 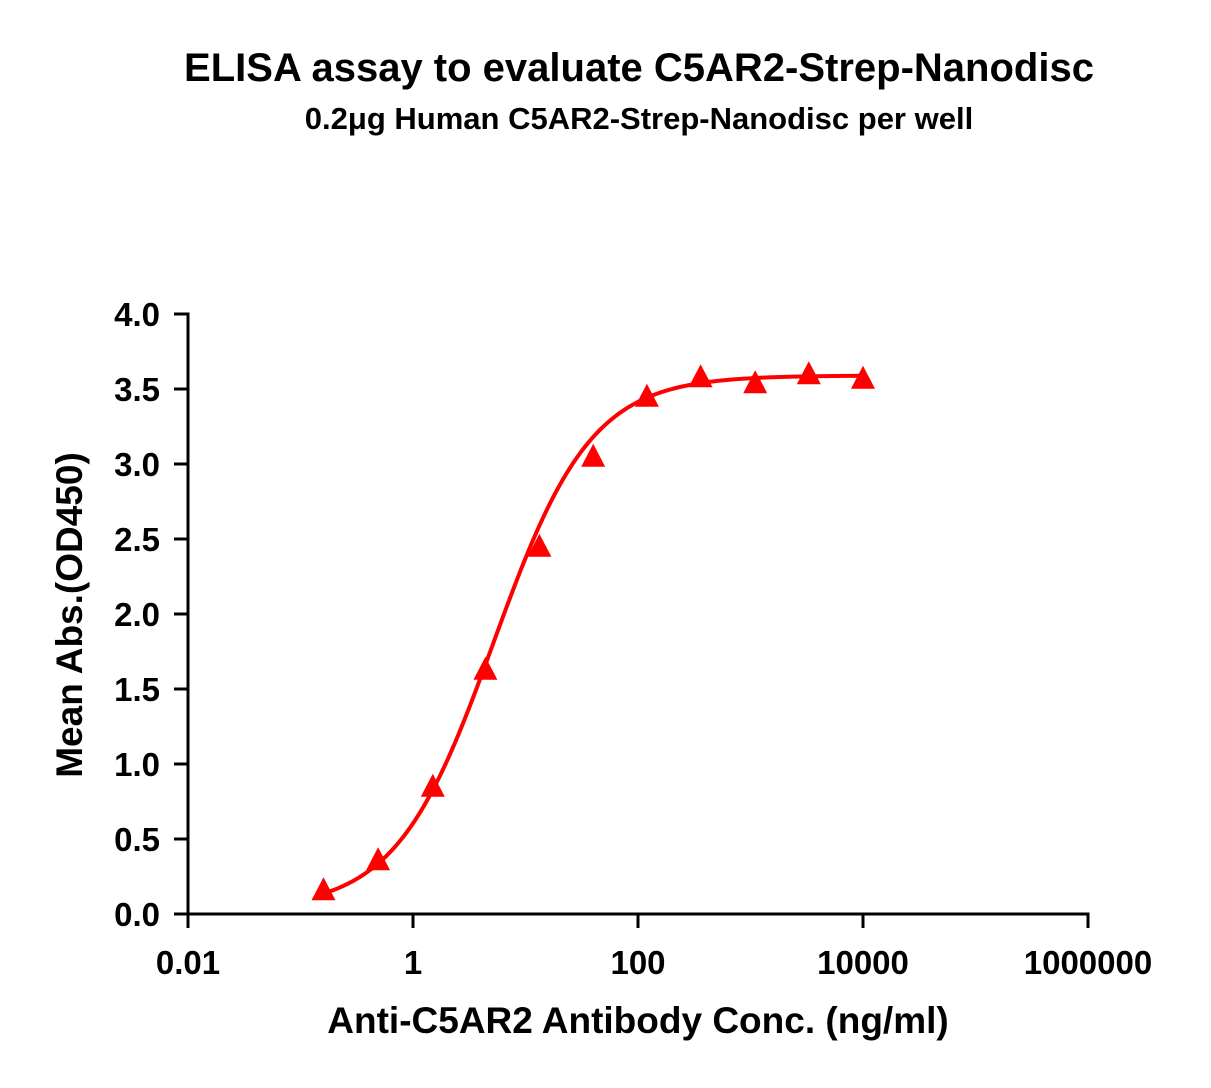 What do you see at coordinates (137, 389) in the screenshot?
I see `y-tick-label: 3.5` at bounding box center [137, 389].